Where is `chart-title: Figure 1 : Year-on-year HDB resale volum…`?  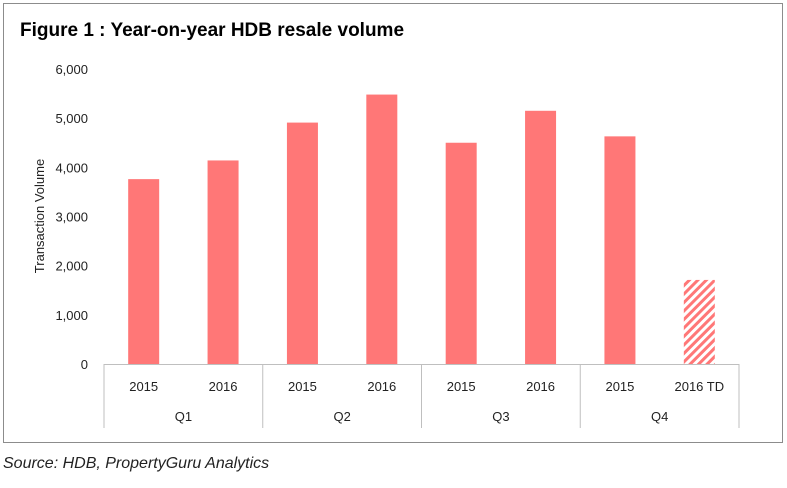
chart-title: Figure 1 : Year-on-year HDB resale volum… is located at coordinates (212, 30).